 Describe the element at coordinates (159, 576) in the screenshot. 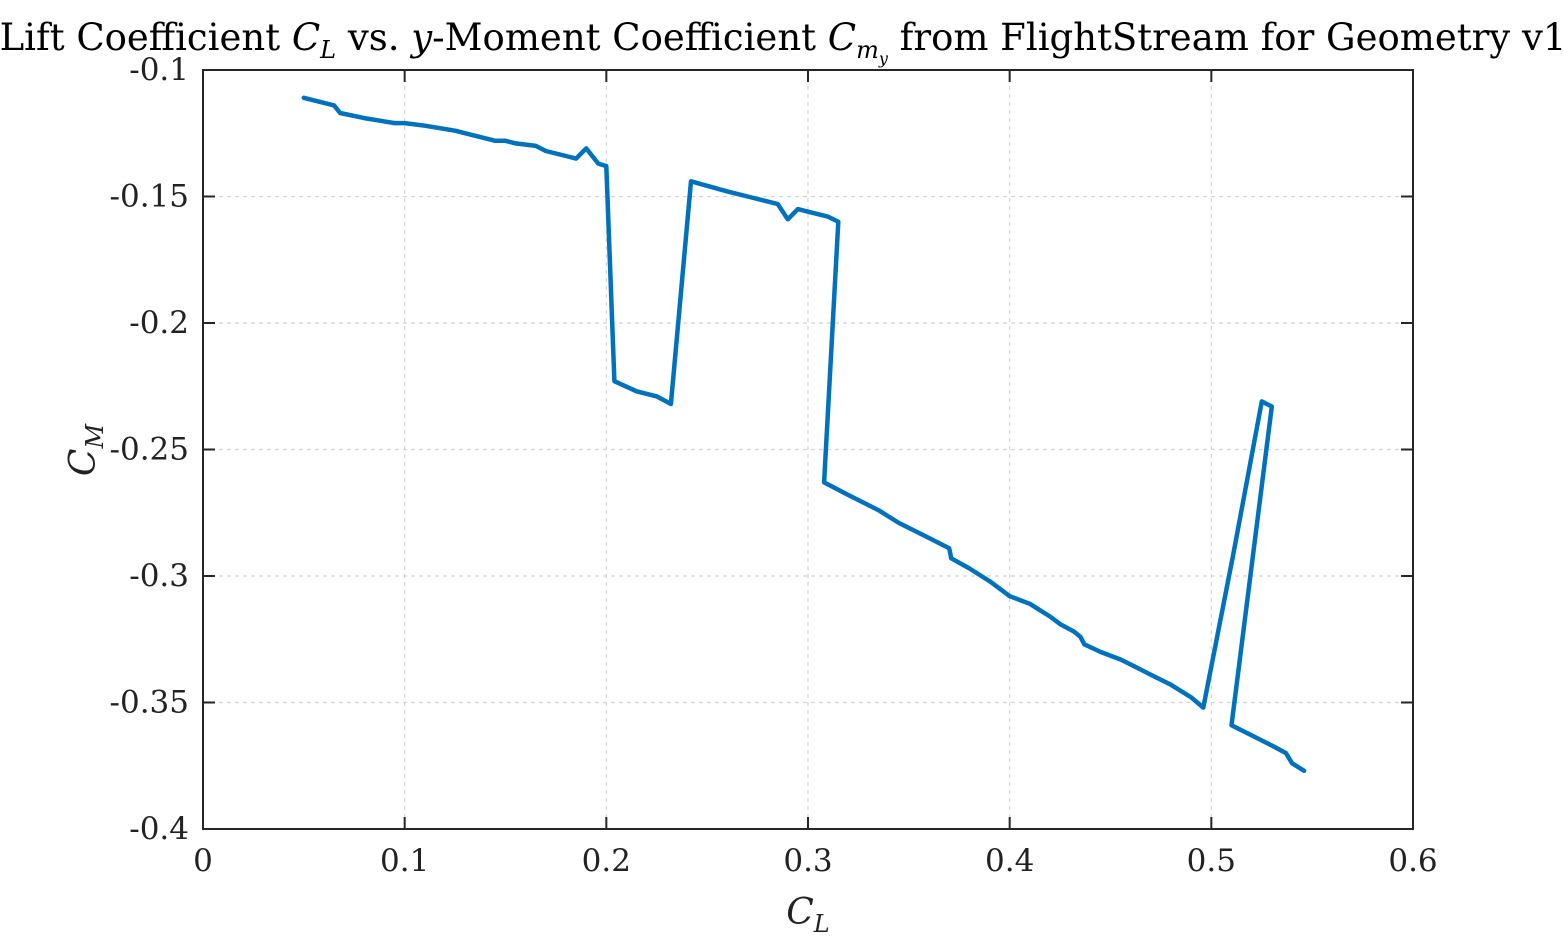

I see `y-tick-label: -0.3` at that location.